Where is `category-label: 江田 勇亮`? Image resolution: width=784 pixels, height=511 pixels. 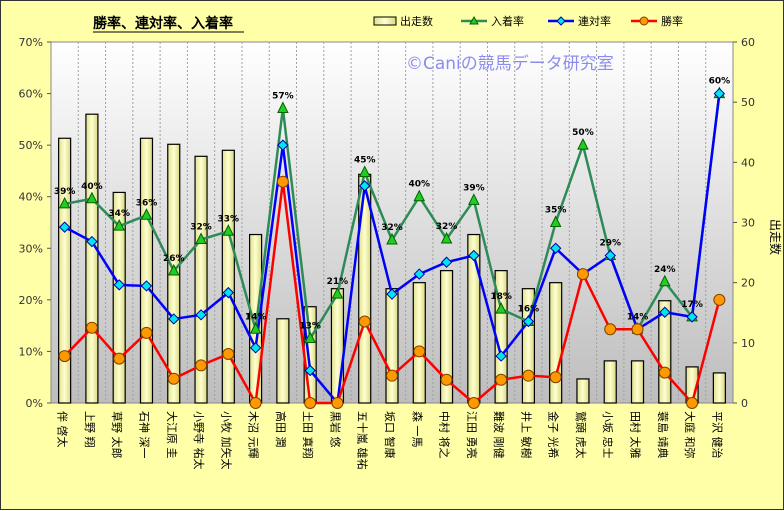 category-label: 江田 勇亮 is located at coordinates (472, 435).